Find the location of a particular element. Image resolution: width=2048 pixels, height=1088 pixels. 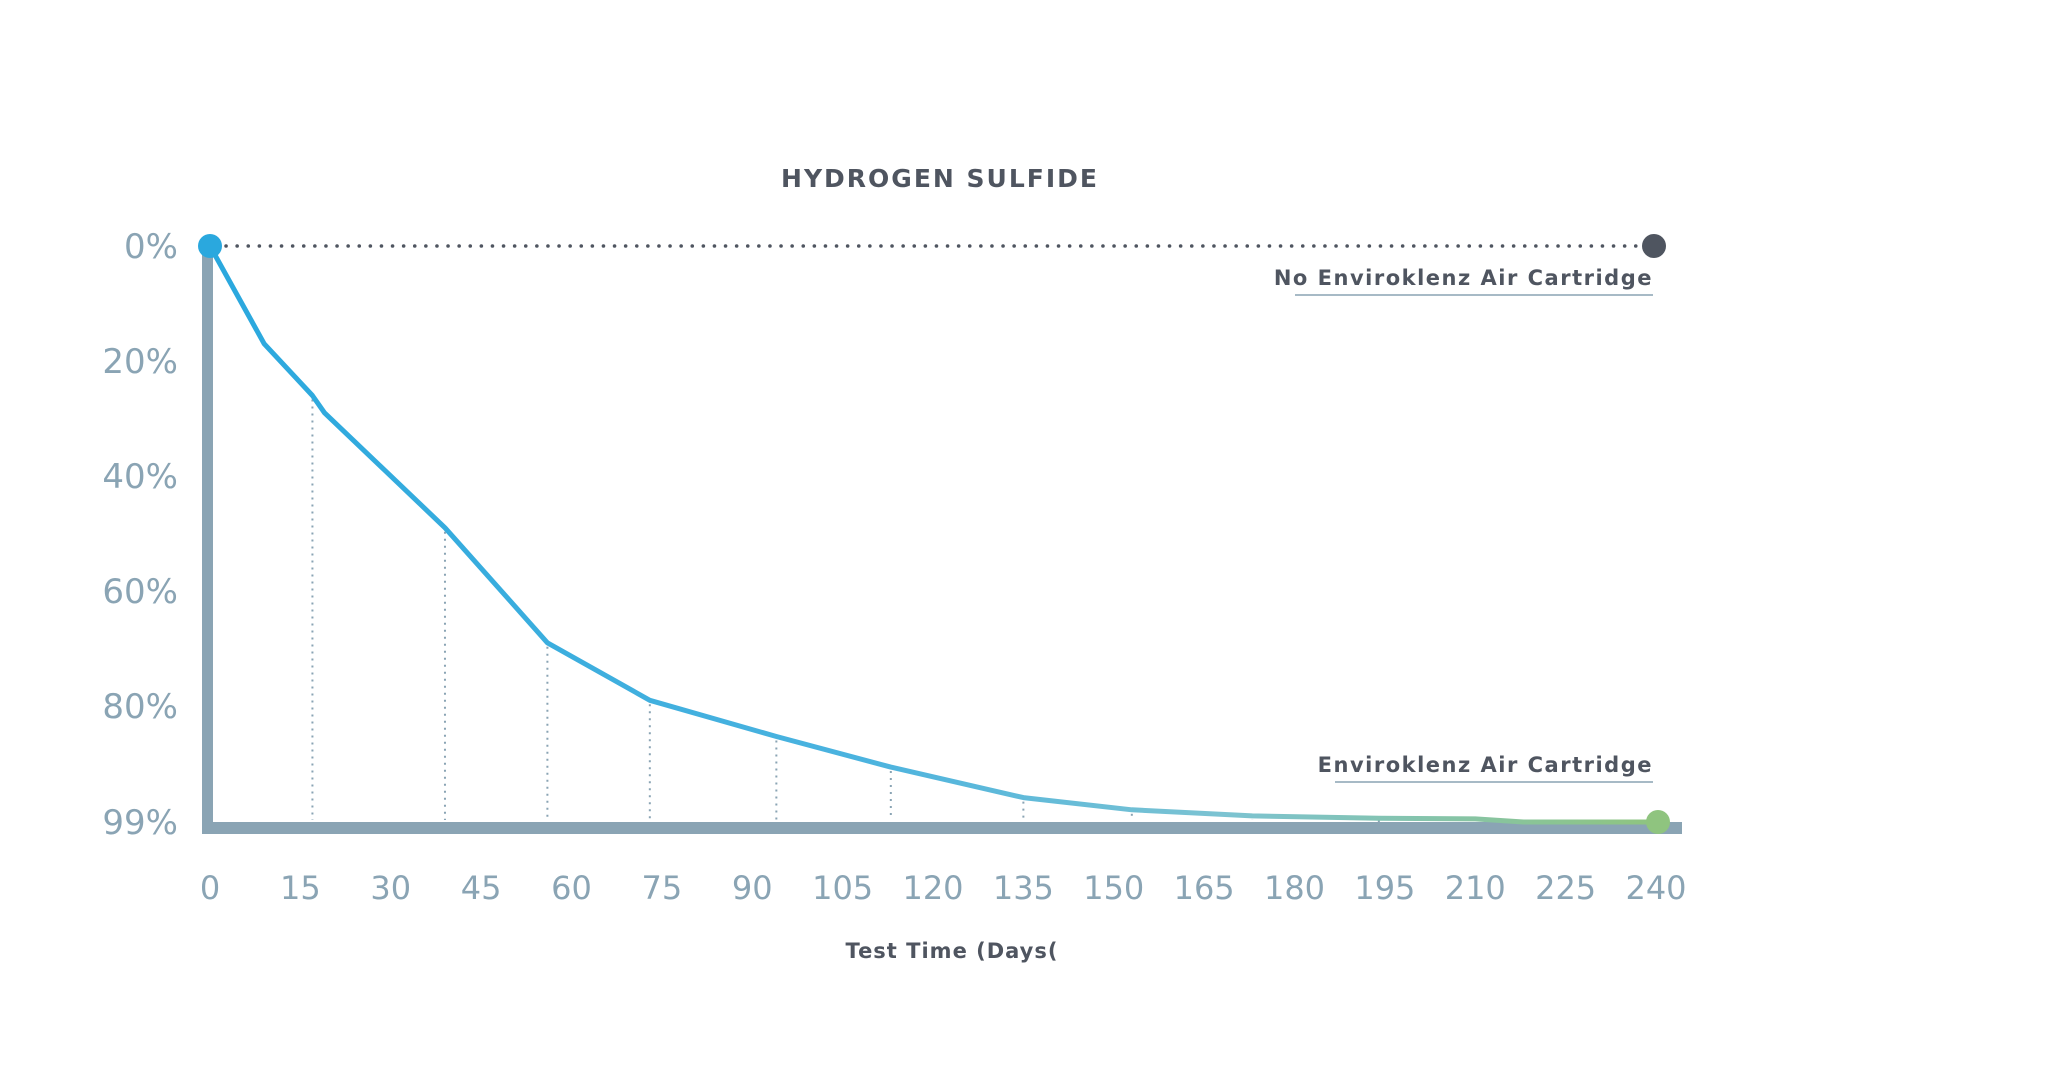

end-marker-cartridge is located at coordinates (1658, 822).